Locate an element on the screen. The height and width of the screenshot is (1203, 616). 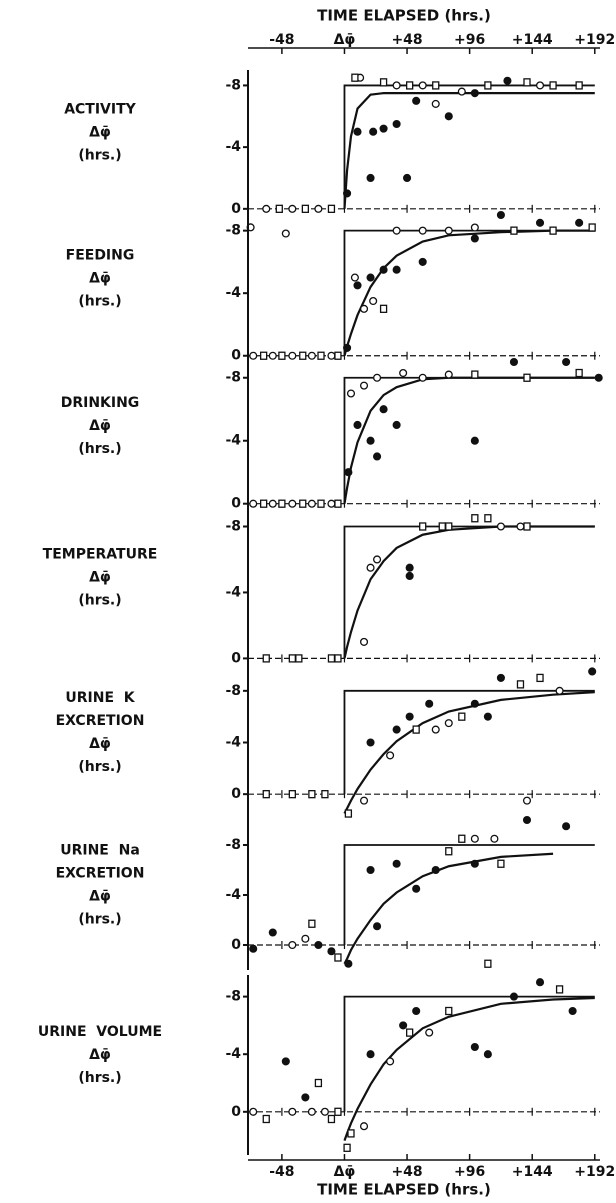
y-axis-label: ACTIVITY is located at coordinates (100, 110).